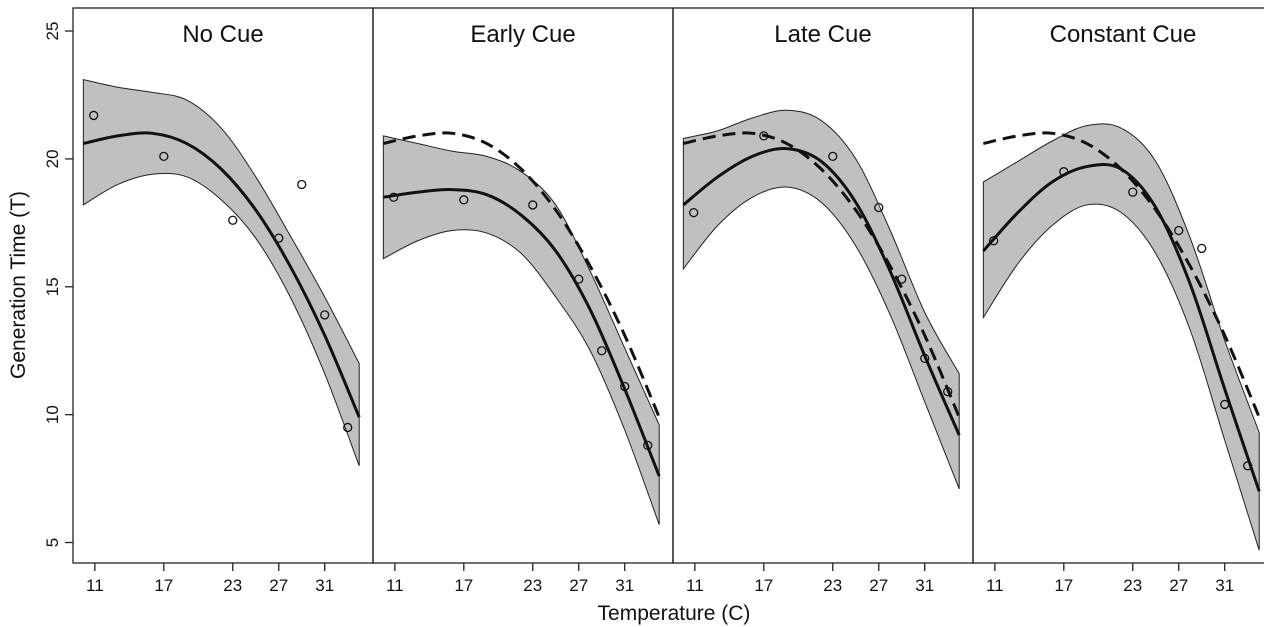 The height and width of the screenshot is (627, 1264). I want to click on panel-title: Constant Cue, so click(1123, 34).